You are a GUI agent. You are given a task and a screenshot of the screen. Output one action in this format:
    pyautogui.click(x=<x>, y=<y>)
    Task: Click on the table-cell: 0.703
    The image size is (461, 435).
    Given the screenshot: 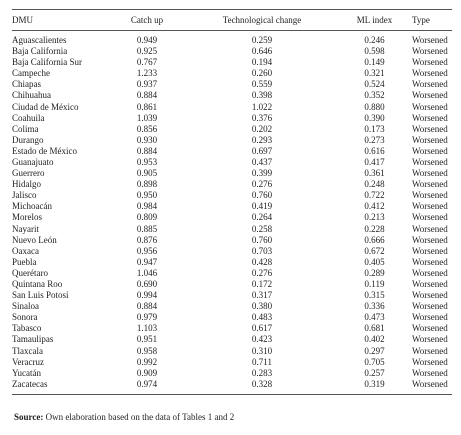 What is the action you would take?
    pyautogui.click(x=262, y=250)
    